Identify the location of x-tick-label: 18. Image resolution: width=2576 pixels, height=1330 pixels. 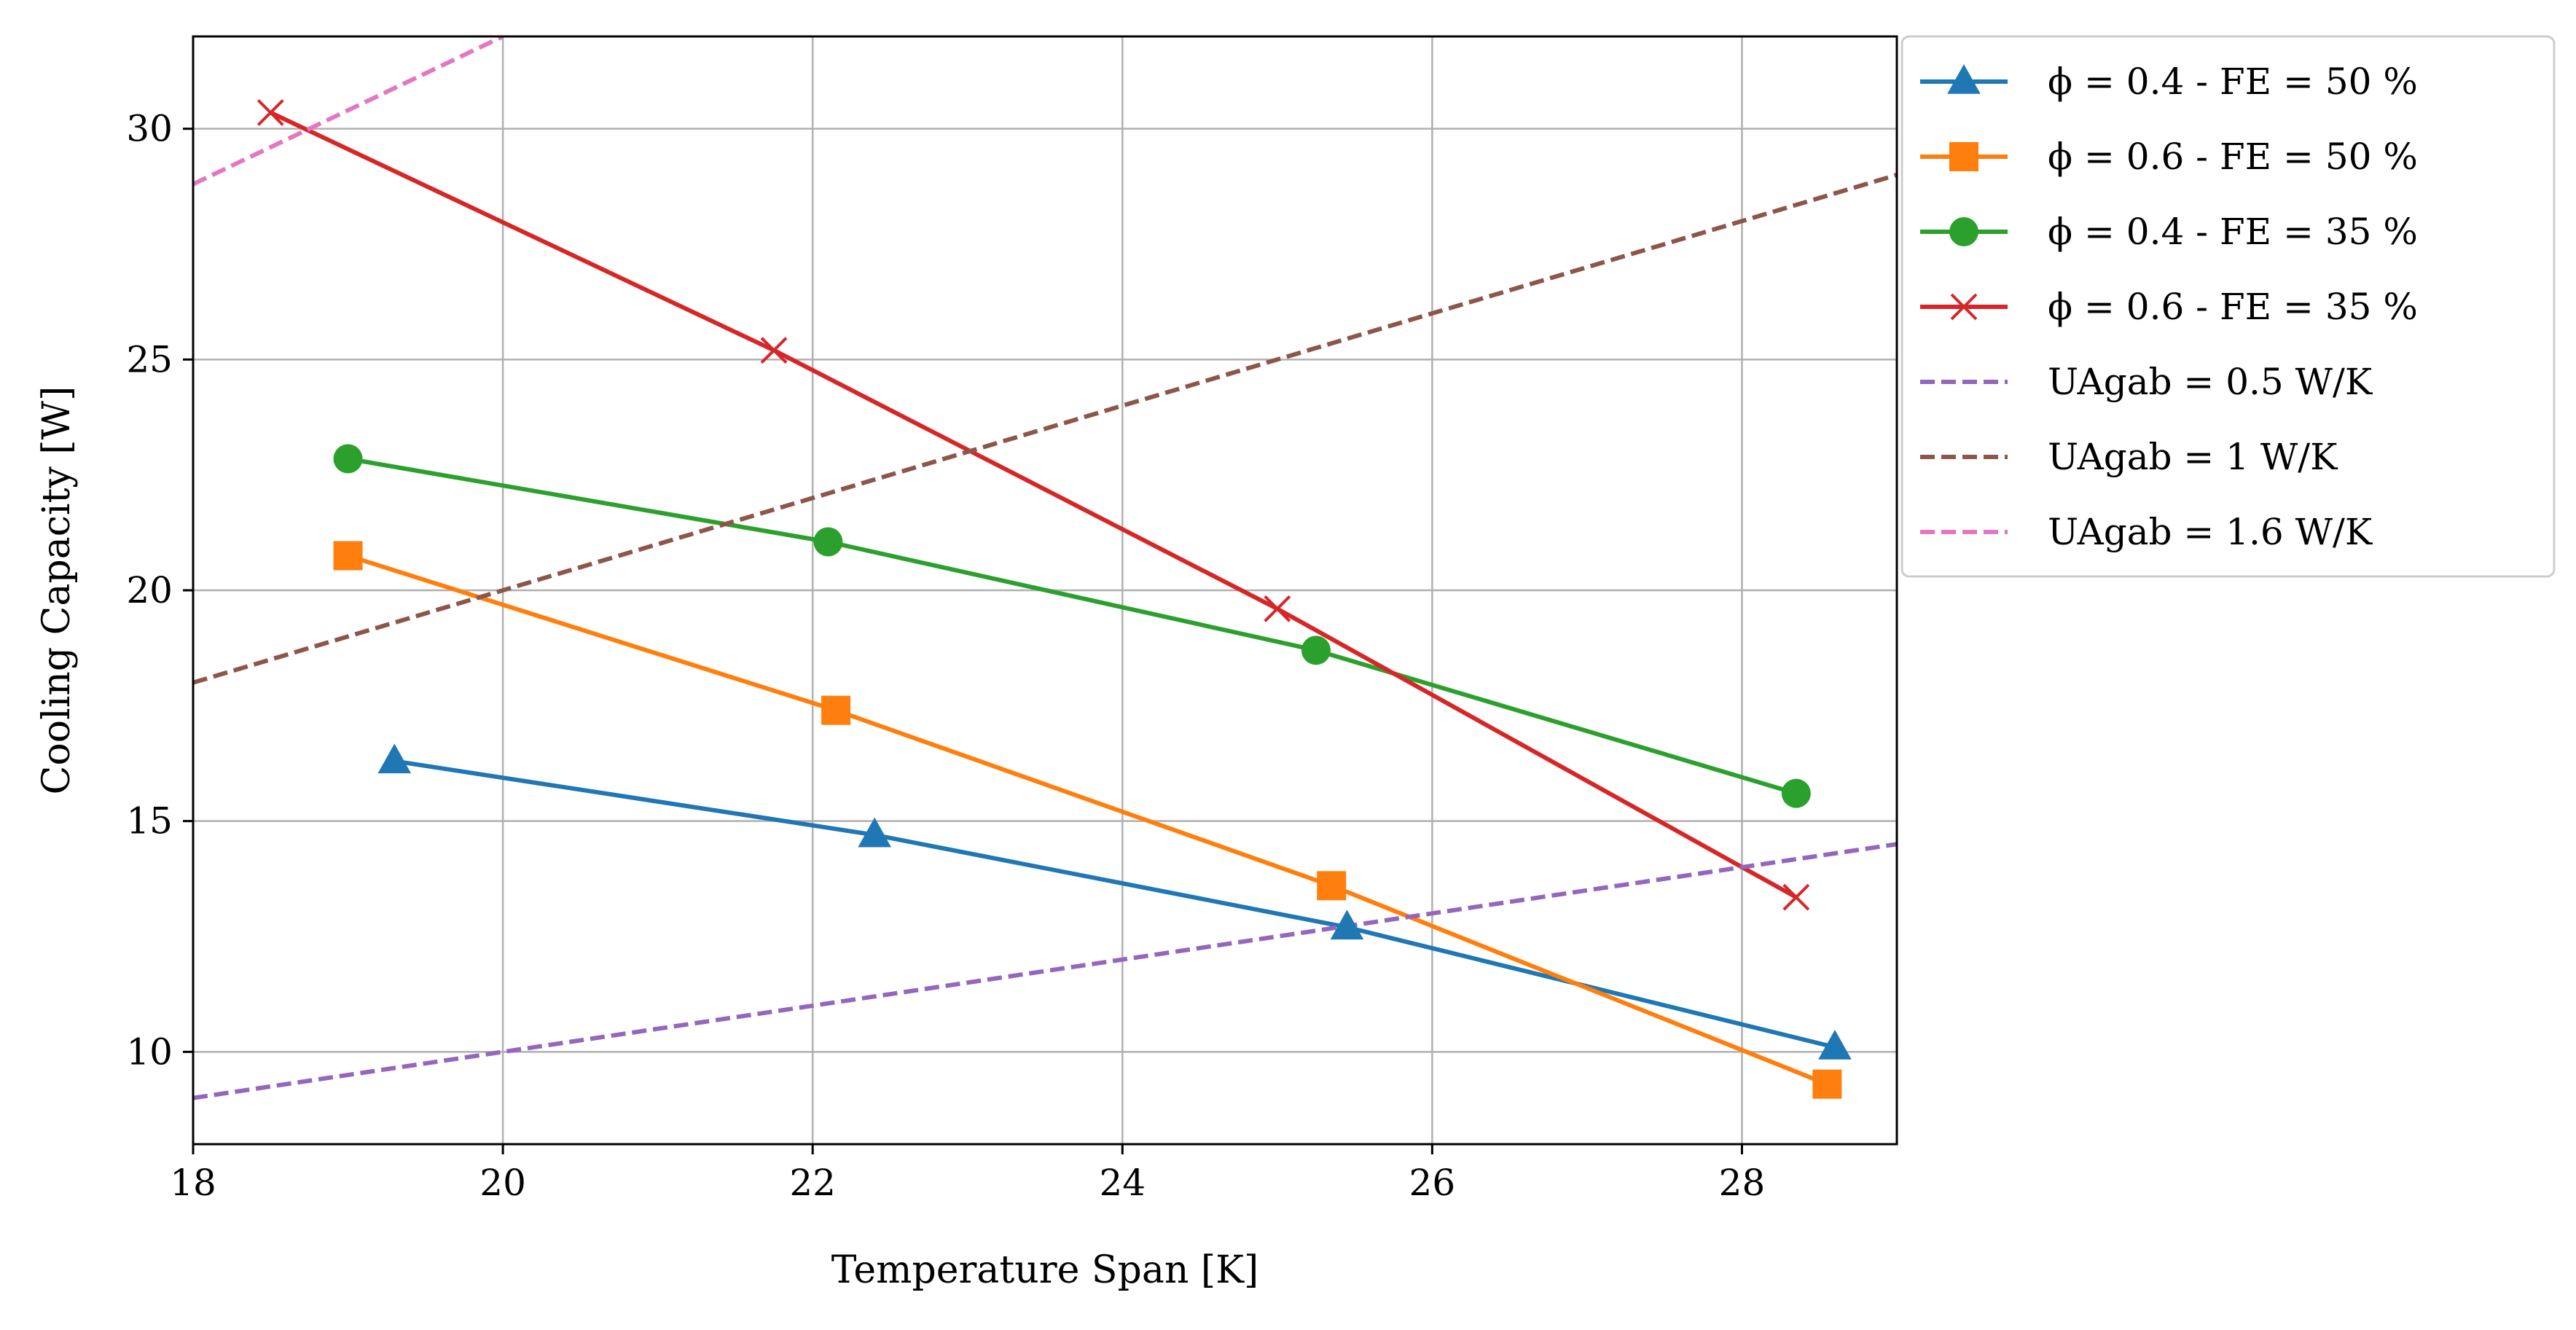
(193, 1183).